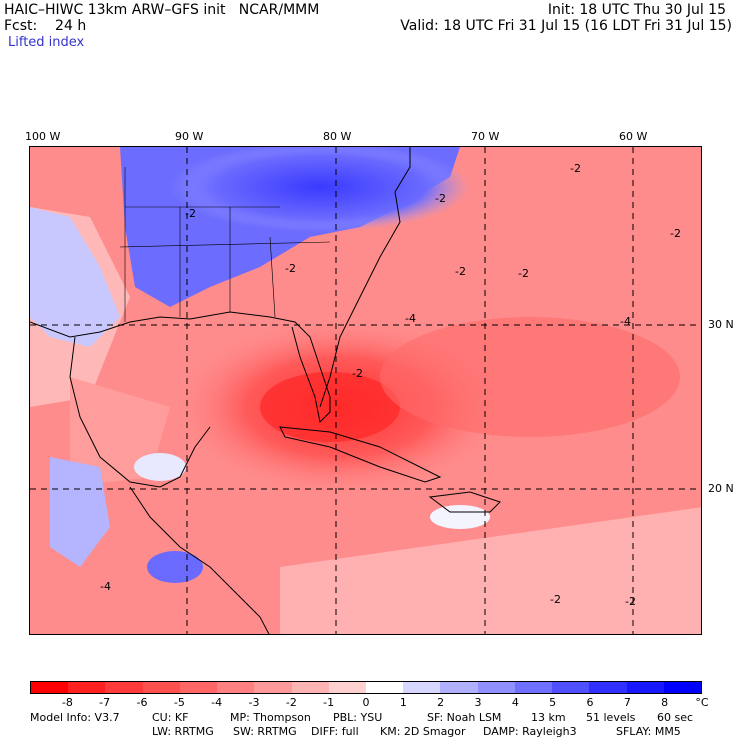 Image resolution: width=740 pixels, height=740 pixels. I want to click on color-scale-label: -1, so click(329, 702).